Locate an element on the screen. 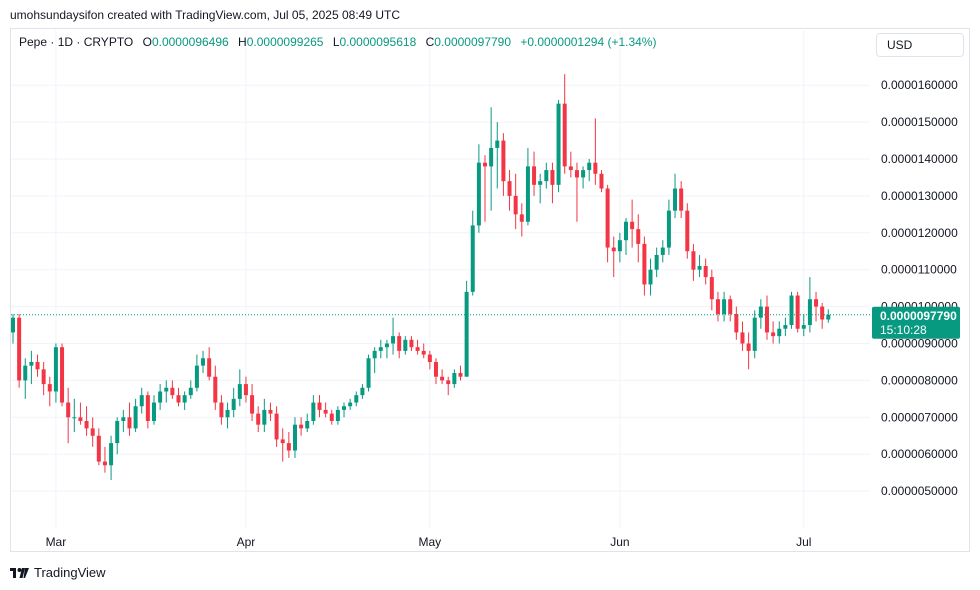  y-tick-label: 0.0000060000 is located at coordinates (919, 454).